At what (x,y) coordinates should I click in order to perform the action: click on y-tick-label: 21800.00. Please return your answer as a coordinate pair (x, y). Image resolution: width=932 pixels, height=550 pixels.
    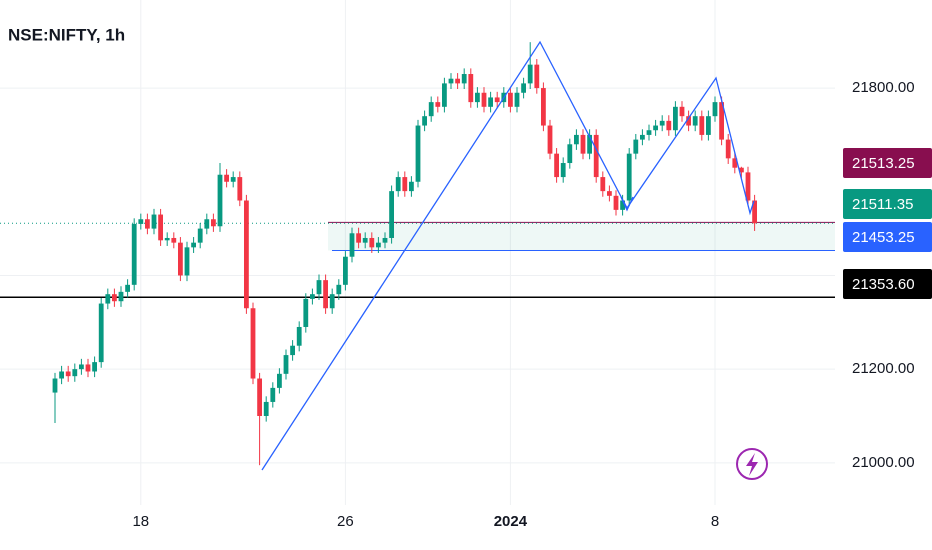
    Looking at the image, I should click on (883, 87).